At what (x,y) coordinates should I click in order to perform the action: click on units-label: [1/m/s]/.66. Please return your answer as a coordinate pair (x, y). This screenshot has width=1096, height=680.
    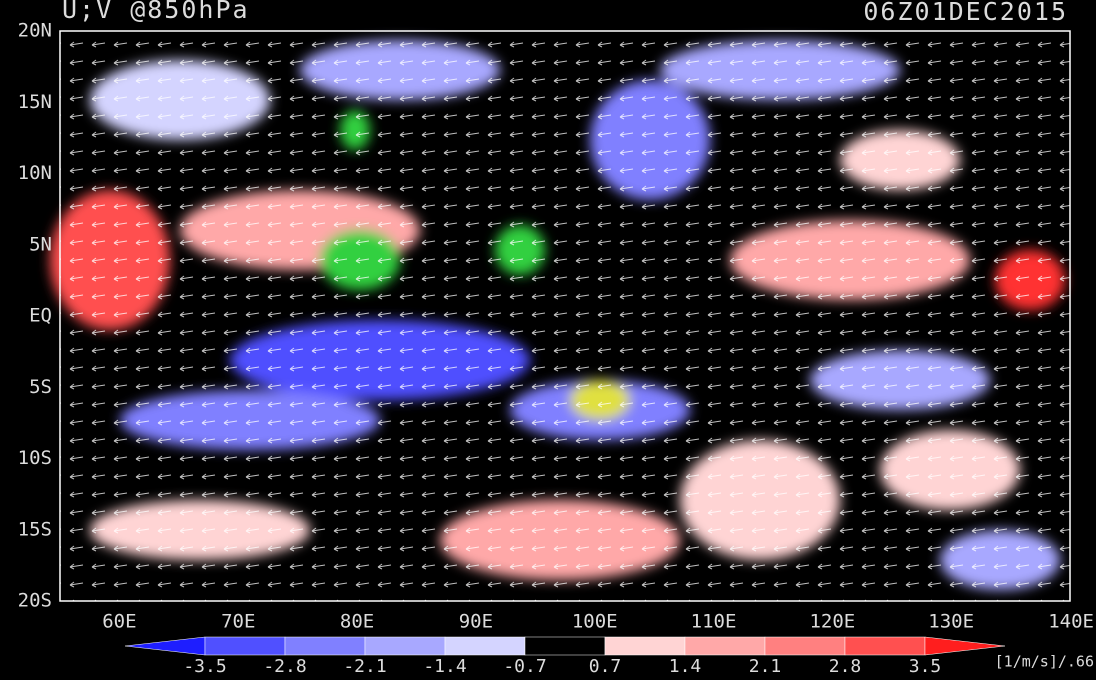
    Looking at the image, I should click on (1044, 662).